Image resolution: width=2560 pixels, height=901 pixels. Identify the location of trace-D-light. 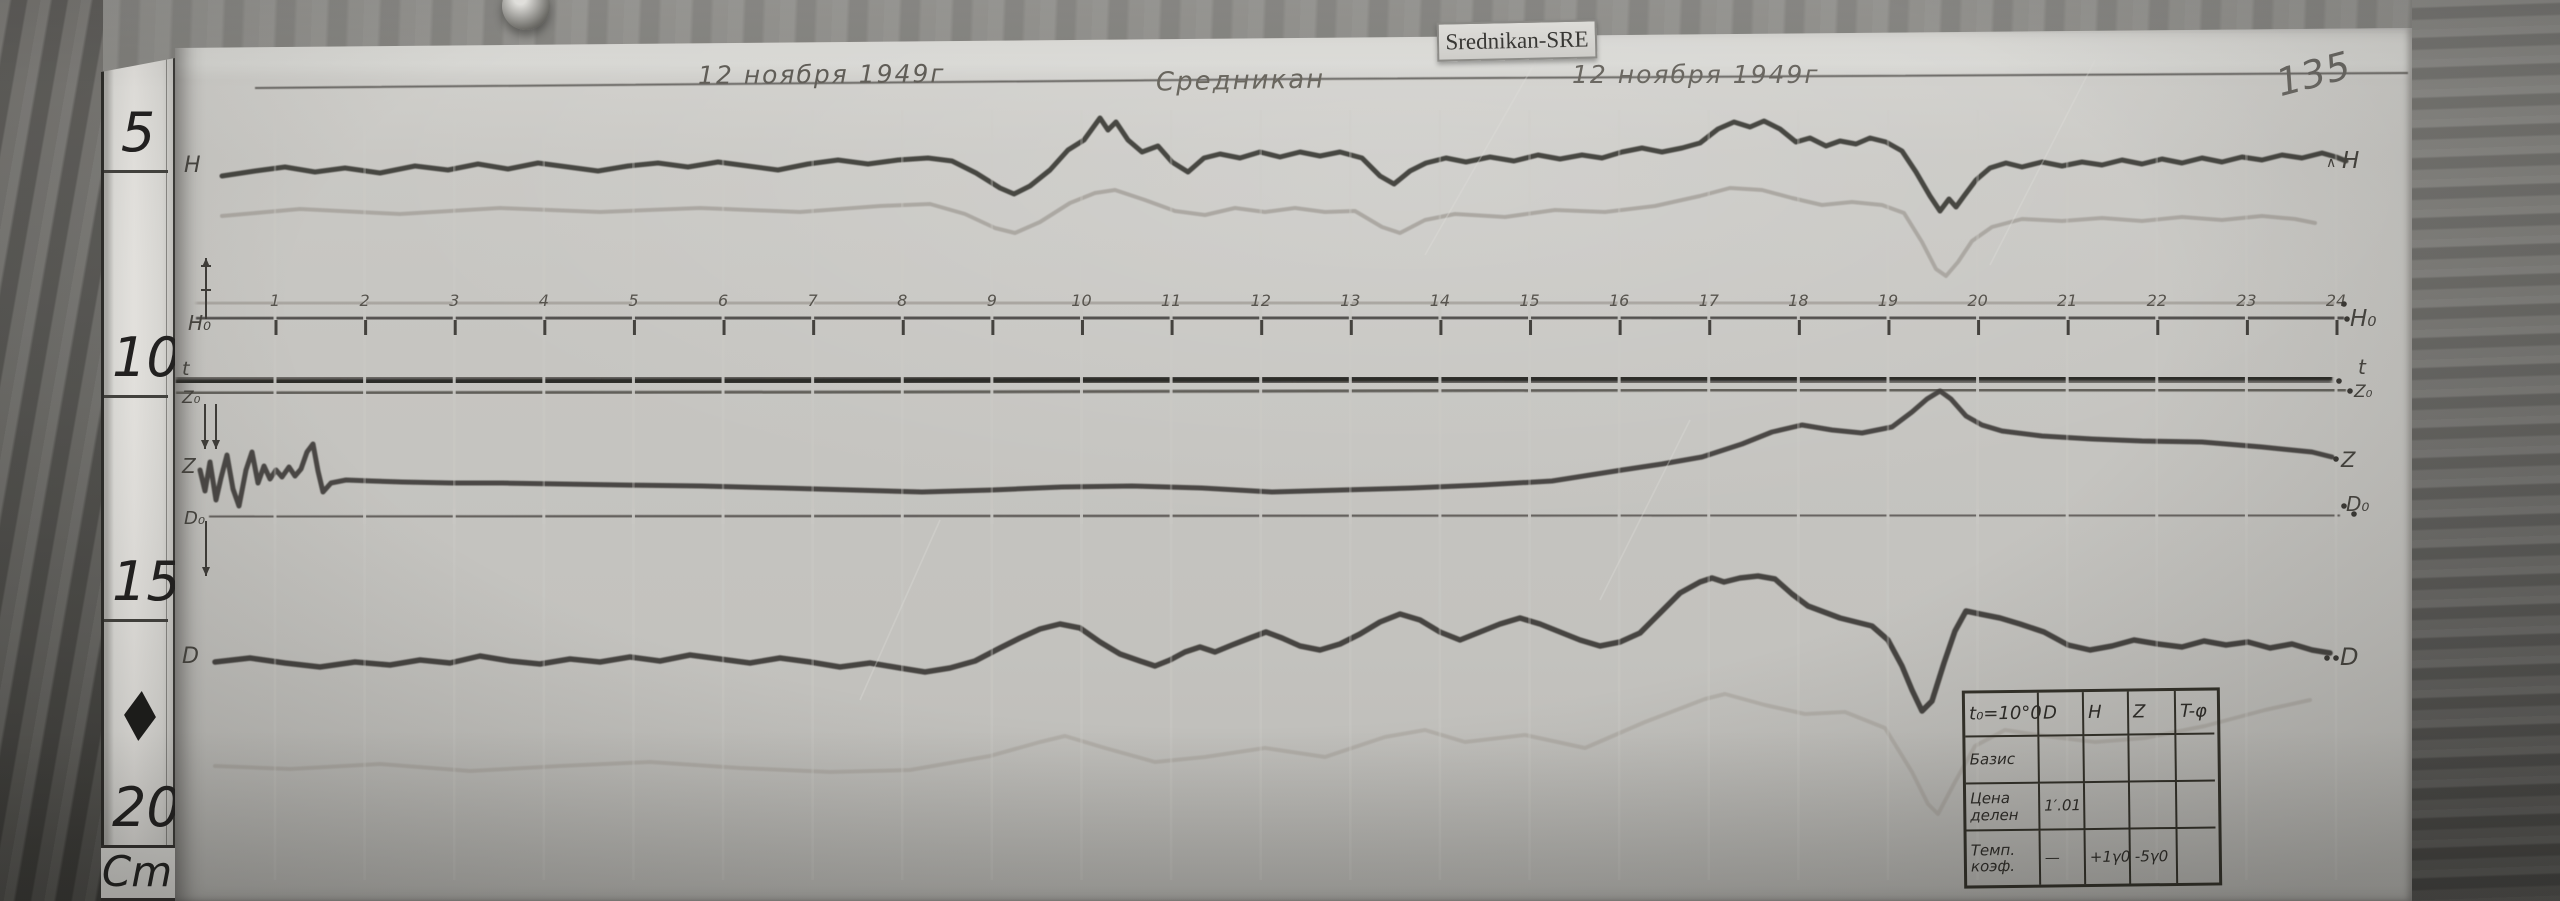
(1262, 754).